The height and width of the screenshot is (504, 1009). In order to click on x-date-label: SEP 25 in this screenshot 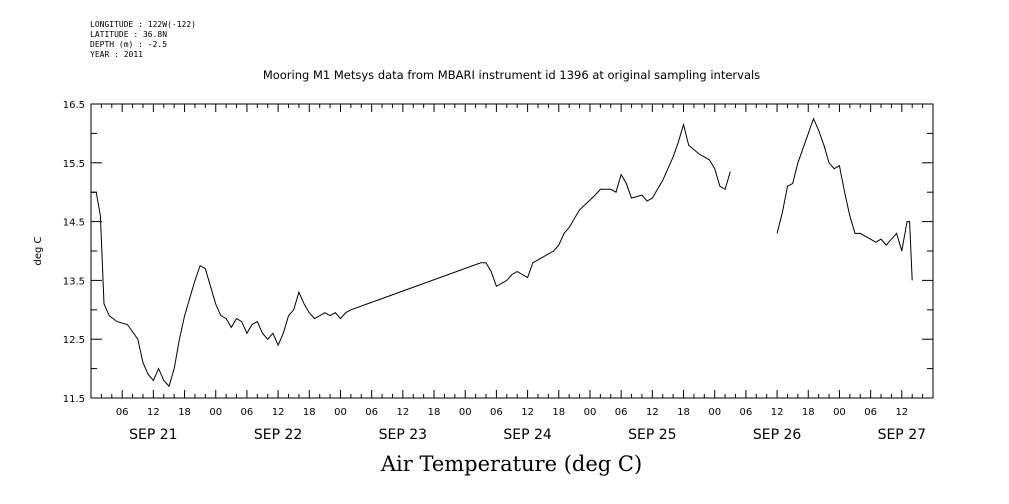, I will do `click(652, 435)`.